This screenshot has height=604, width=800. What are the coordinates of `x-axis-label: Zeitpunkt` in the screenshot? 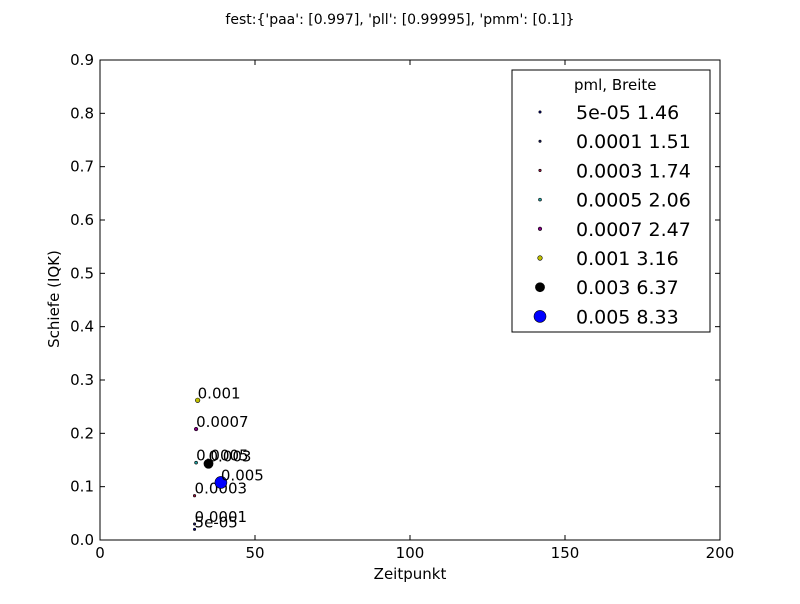 It's located at (410, 574).